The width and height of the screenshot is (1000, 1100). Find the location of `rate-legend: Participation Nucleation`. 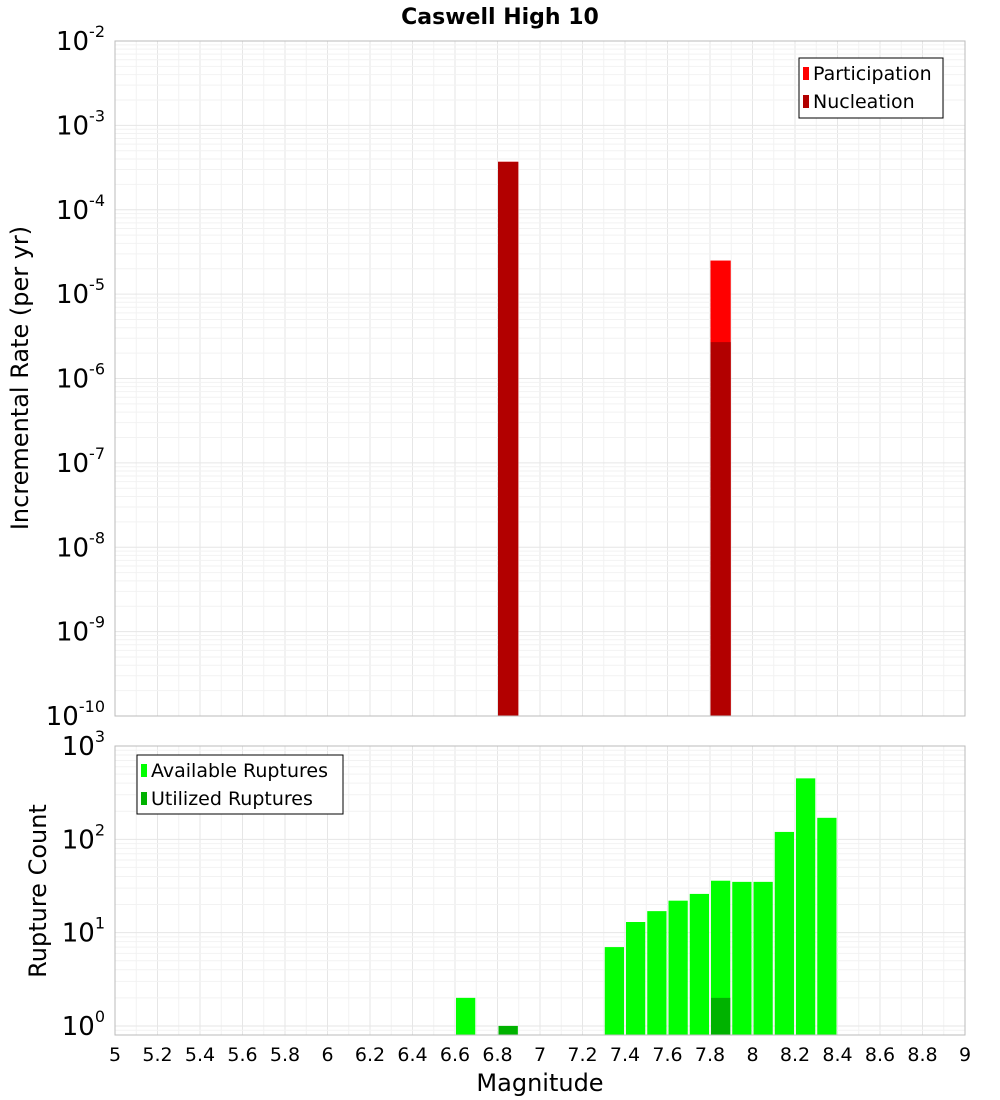

rate-legend: Participation Nucleation is located at coordinates (871, 88).